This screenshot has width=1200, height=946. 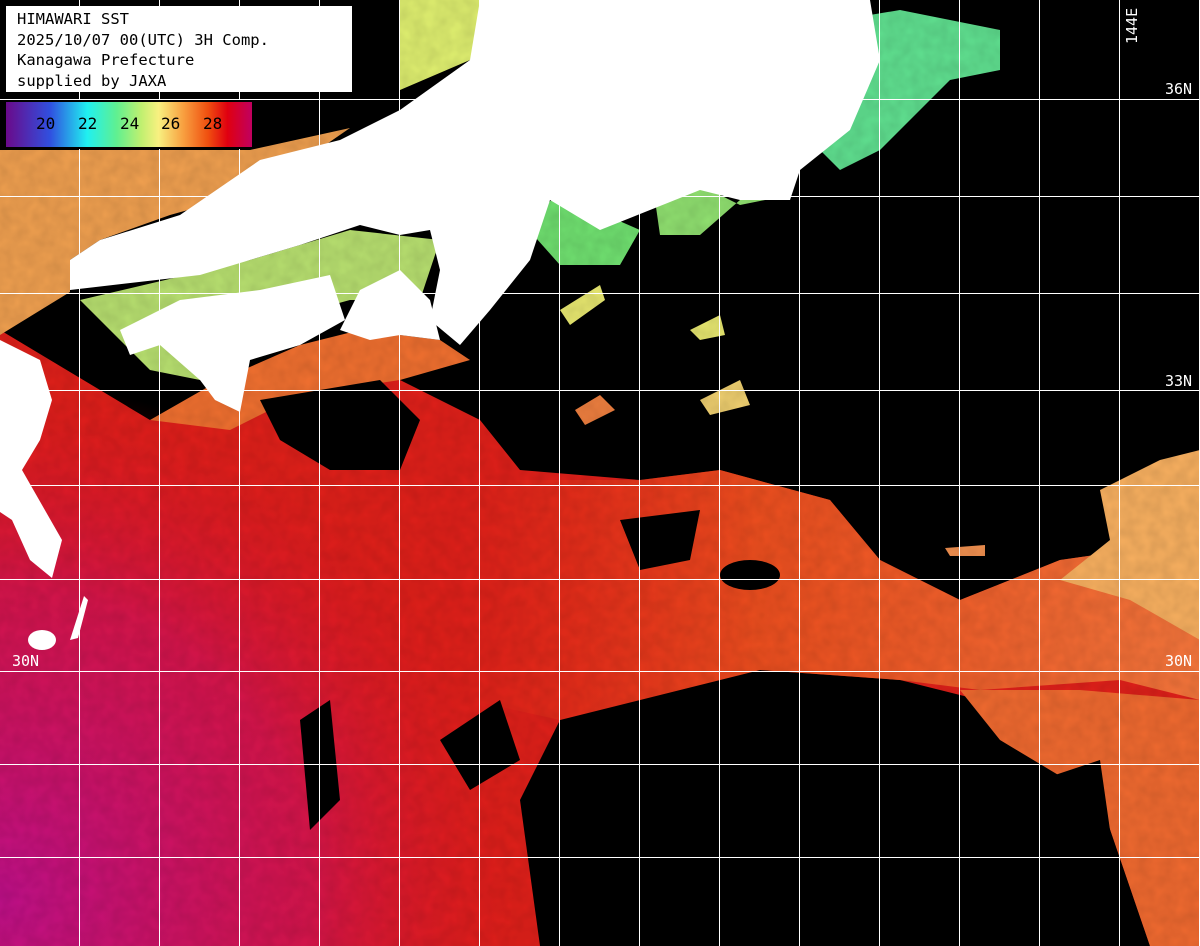 What do you see at coordinates (143, 39) in the screenshot?
I see `map-datetime: 2025/10/07 00(UTC) 3H Comp.` at bounding box center [143, 39].